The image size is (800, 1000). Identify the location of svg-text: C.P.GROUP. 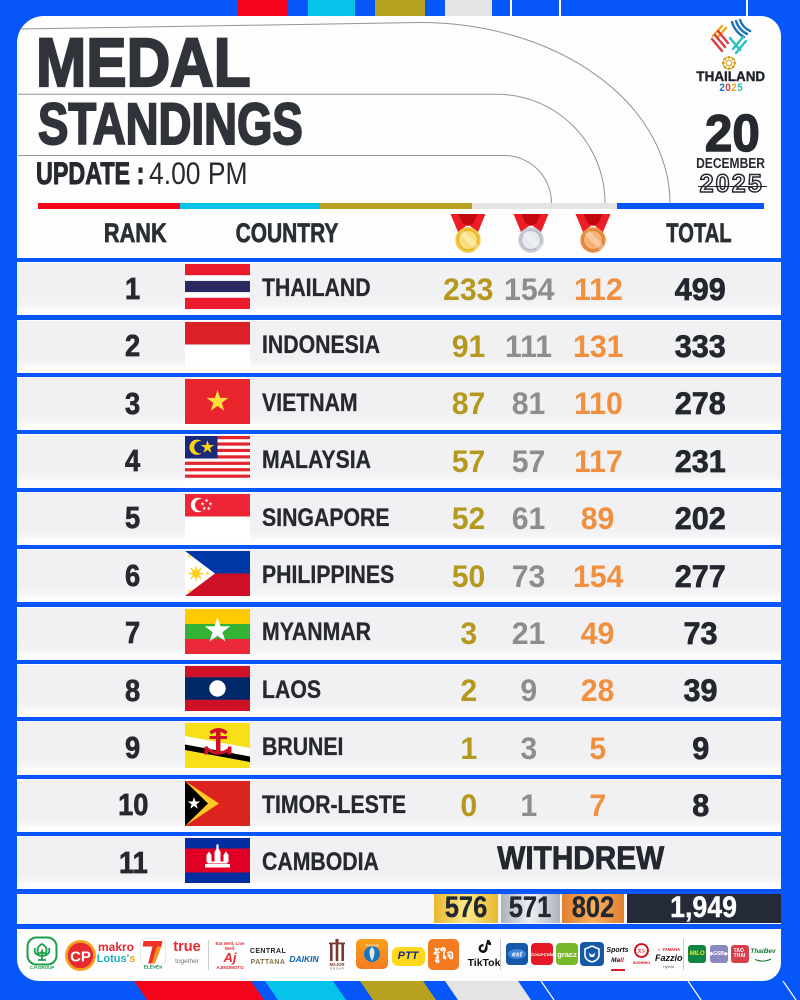
(42, 967).